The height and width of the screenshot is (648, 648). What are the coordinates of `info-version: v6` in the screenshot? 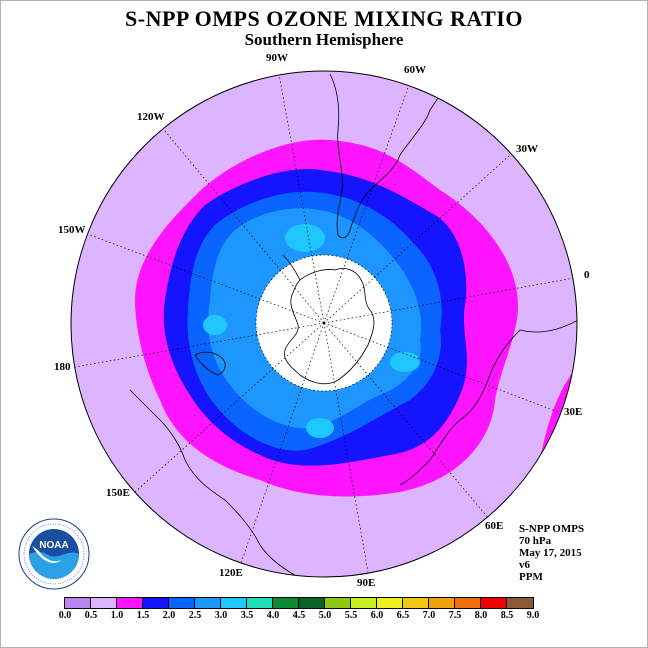 It's located at (524, 565).